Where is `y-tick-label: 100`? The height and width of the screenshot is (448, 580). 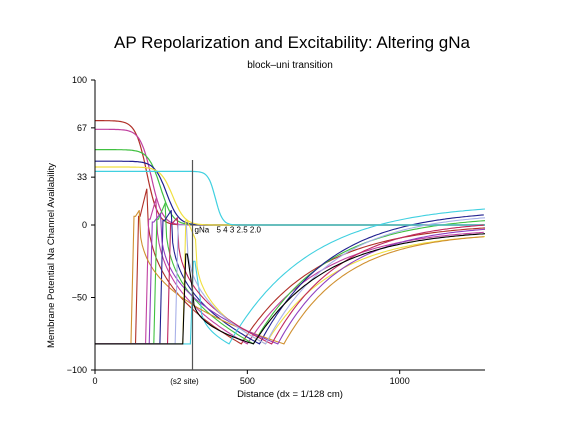 y-tick-label: 100 is located at coordinates (79, 80).